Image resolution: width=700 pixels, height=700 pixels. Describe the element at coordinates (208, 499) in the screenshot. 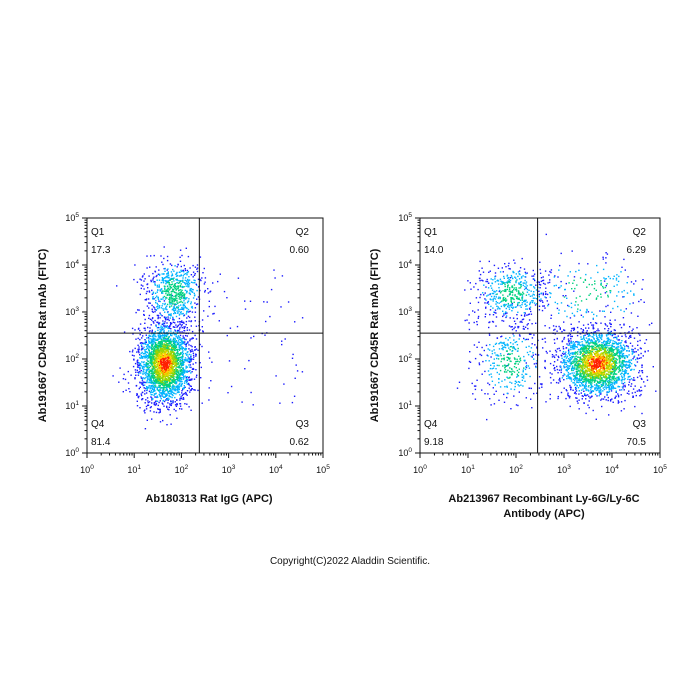

I see `x-axis-title-line: Ab180313 Rat IgG (APC)` at that location.